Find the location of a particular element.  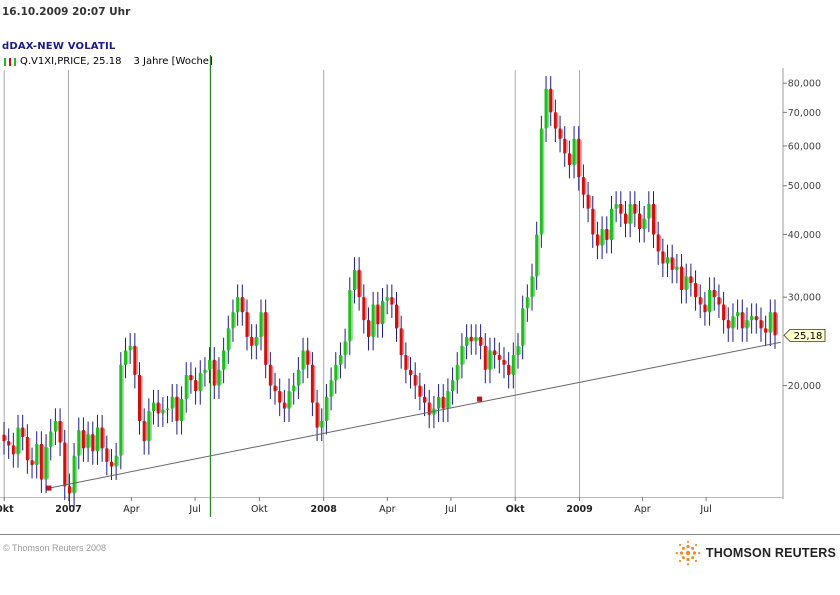

copyright-text: © Thomson Reuters 2008 is located at coordinates (55, 548).